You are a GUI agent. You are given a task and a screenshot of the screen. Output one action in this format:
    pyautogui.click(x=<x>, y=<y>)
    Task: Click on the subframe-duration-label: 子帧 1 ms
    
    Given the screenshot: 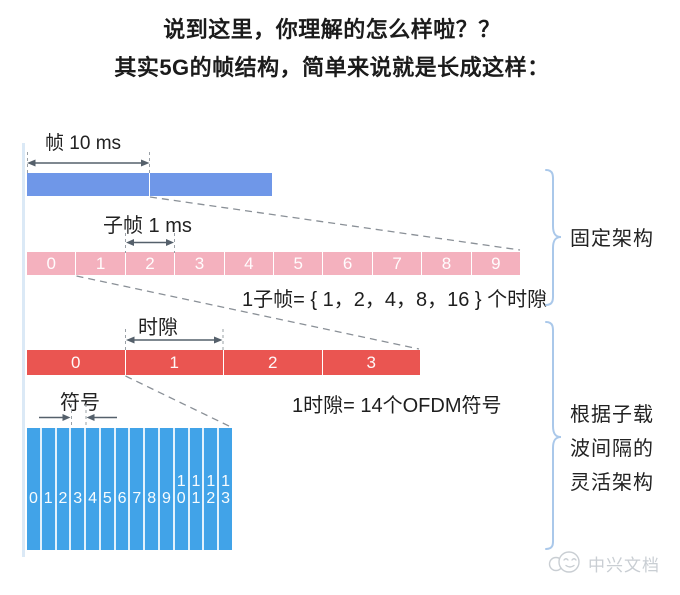 What is the action you would take?
    pyautogui.click(x=147, y=226)
    